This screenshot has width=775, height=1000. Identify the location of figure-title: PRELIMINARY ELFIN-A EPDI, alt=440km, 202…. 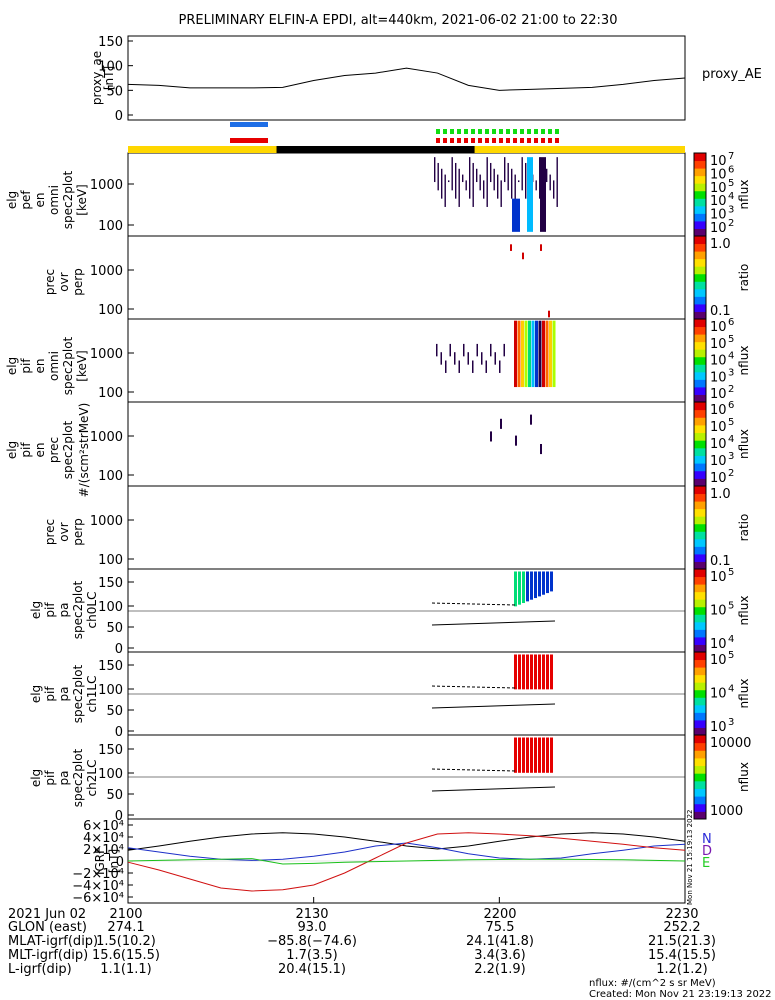
(398, 20).